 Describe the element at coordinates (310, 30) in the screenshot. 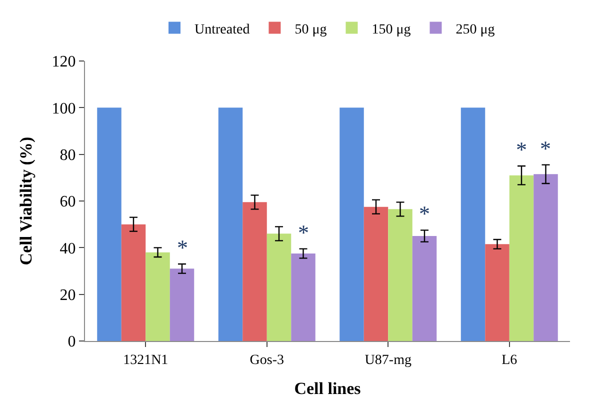

I see `legend-label: 50 μg` at that location.